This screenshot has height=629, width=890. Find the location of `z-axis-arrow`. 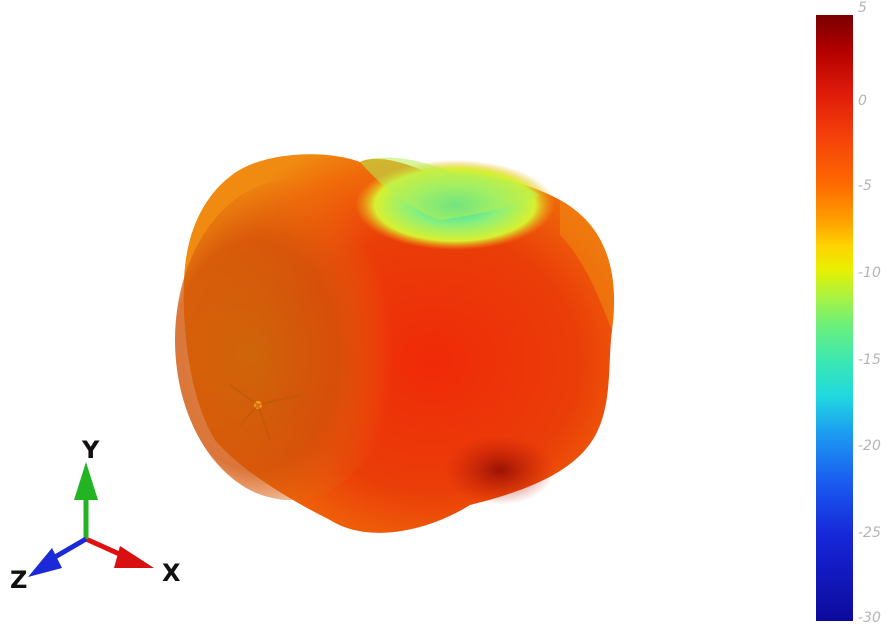

z-axis-arrow is located at coordinates (58, 556).